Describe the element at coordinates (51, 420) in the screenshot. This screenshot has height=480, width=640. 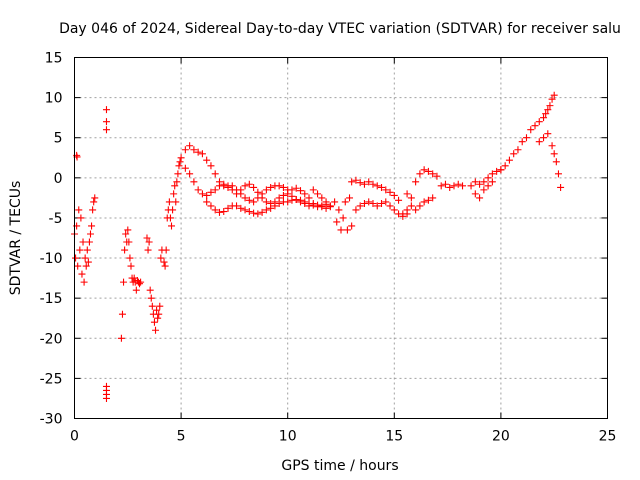
I see `y-tick-label: -30` at that location.